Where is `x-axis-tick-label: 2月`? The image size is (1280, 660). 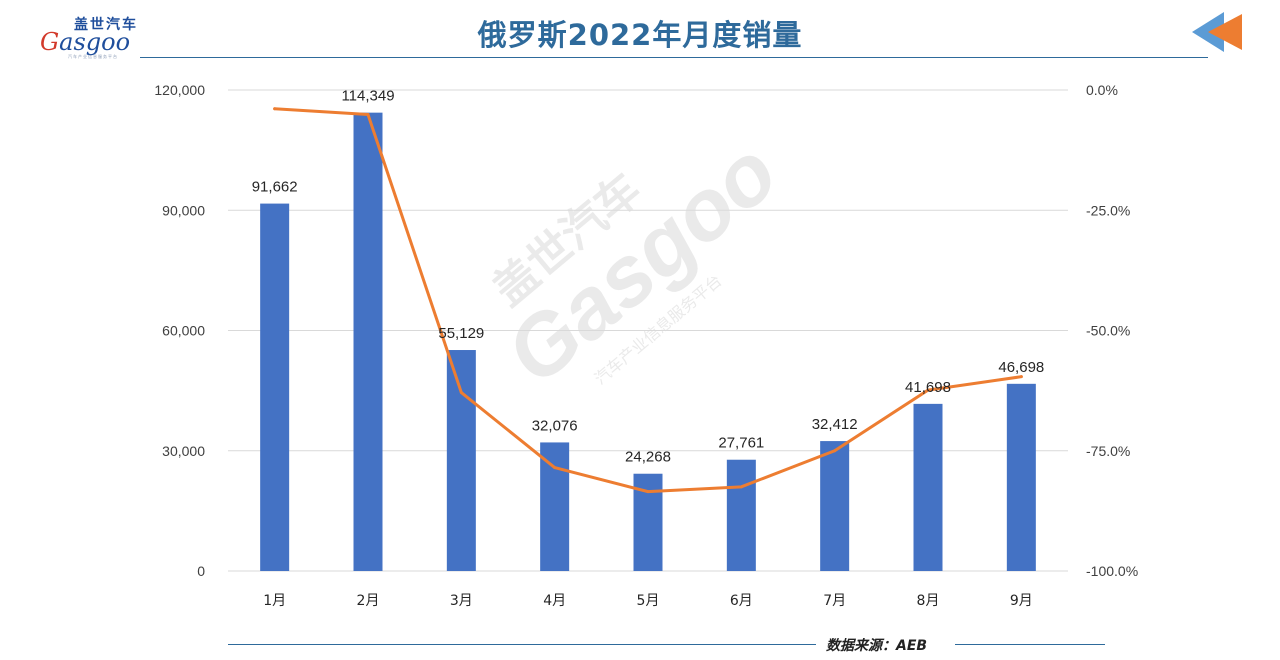
x-axis-tick-label: 2月 is located at coordinates (368, 601).